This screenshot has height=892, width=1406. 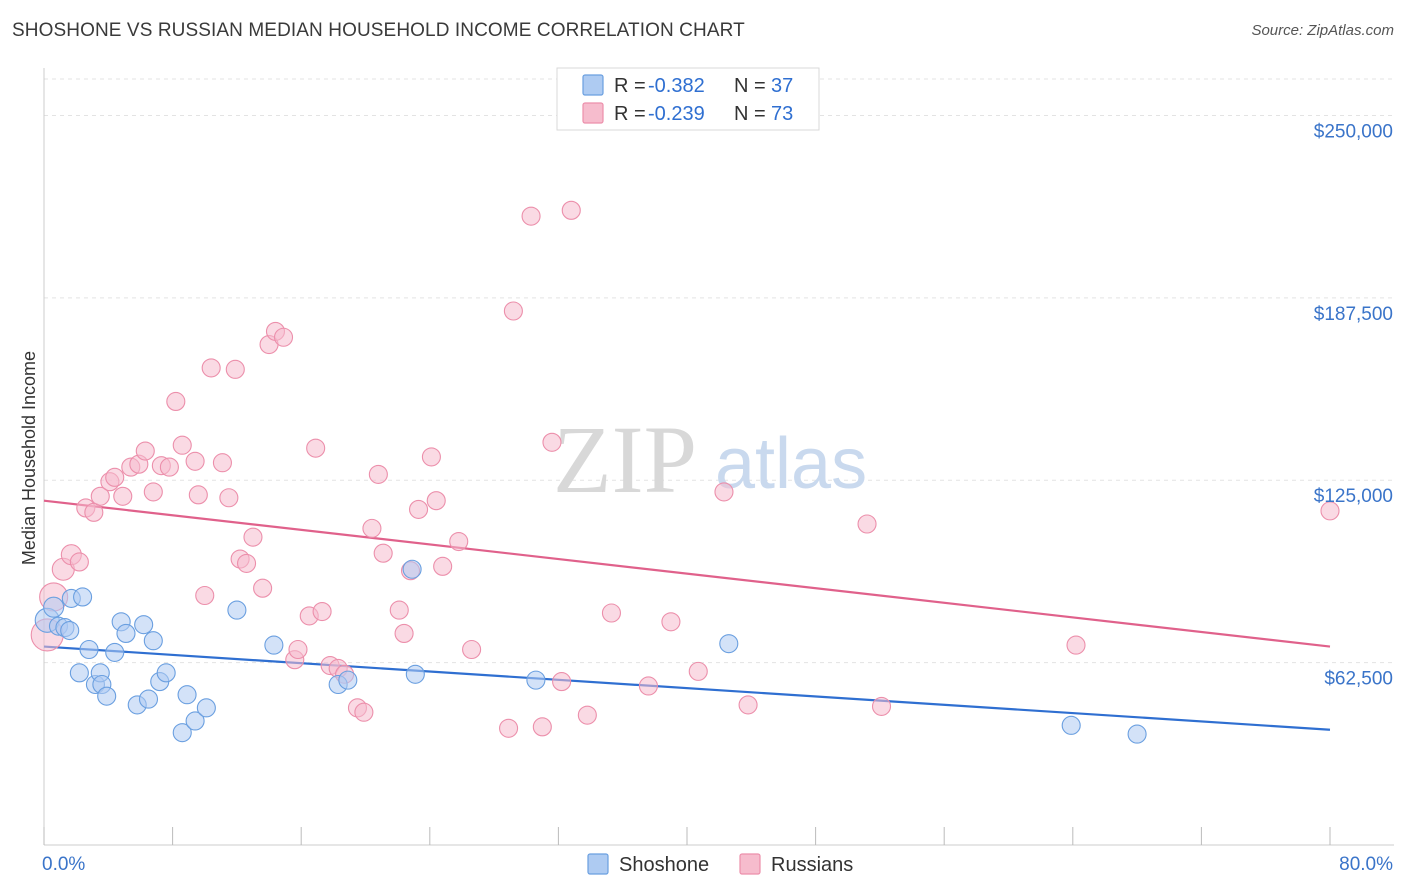 I want to click on bottom-legend-swatch-russians, so click(x=750, y=864).